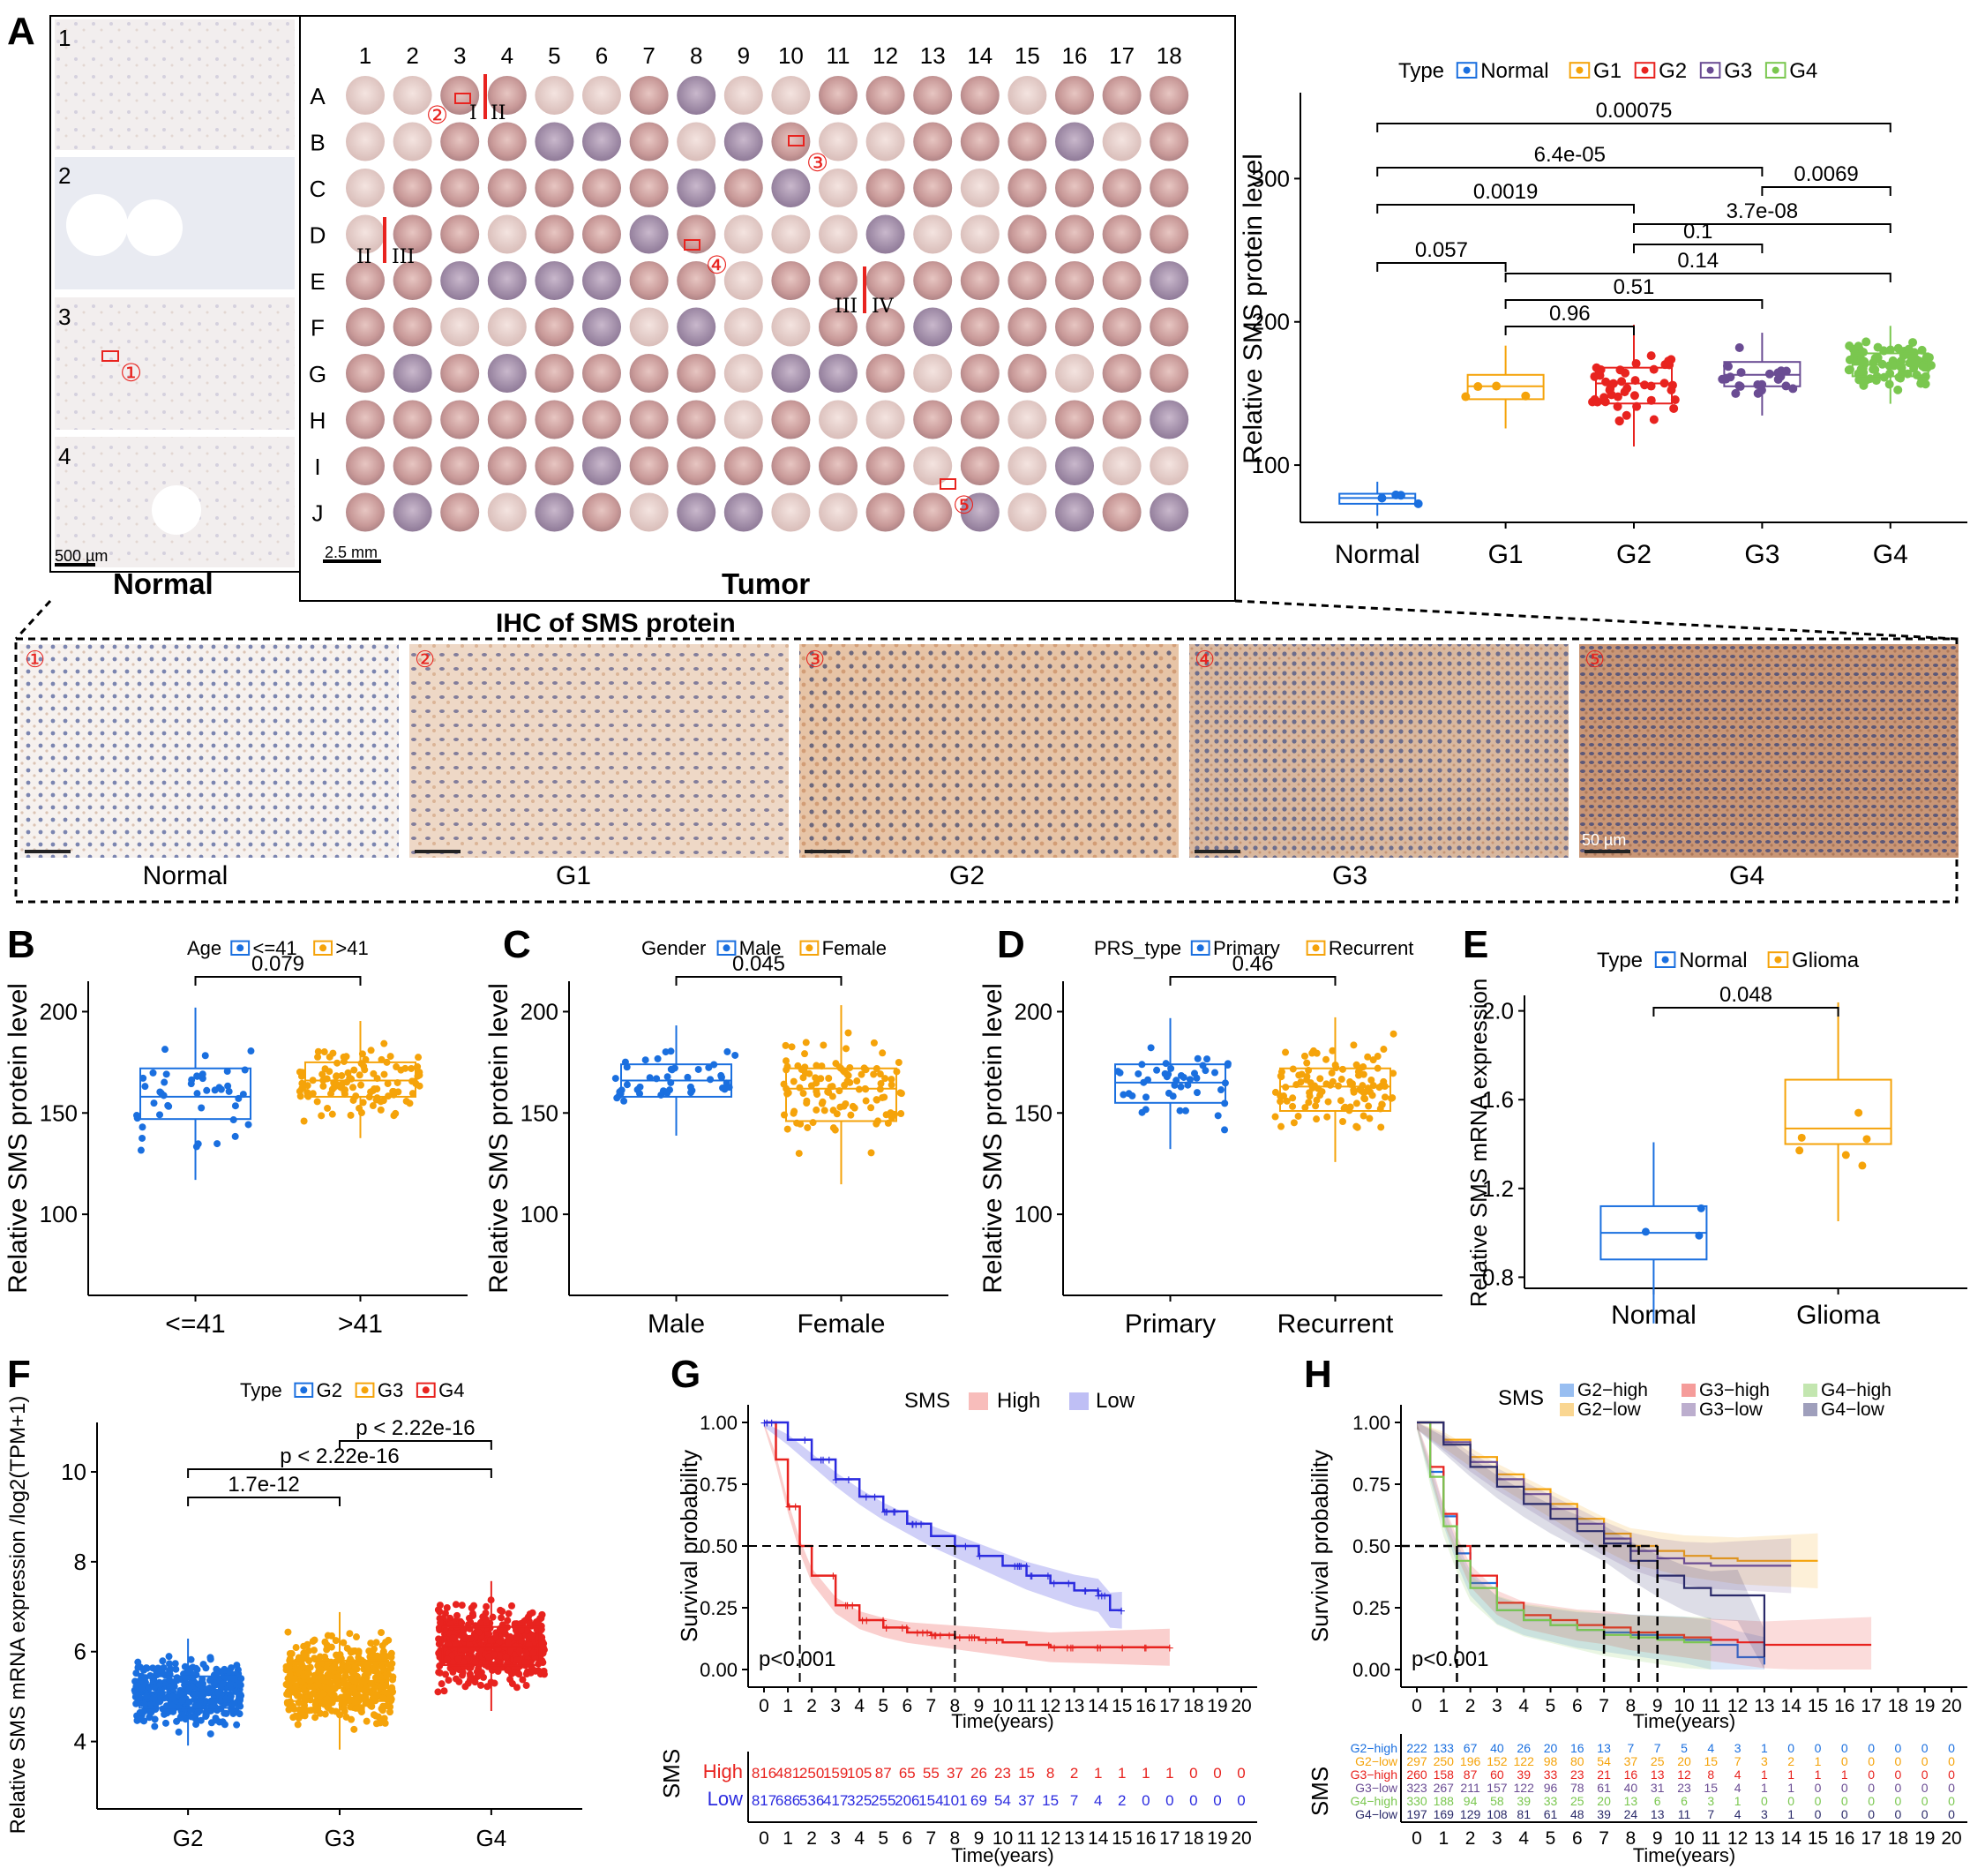  I want to click on risk-value: 222, so click(1416, 1748).